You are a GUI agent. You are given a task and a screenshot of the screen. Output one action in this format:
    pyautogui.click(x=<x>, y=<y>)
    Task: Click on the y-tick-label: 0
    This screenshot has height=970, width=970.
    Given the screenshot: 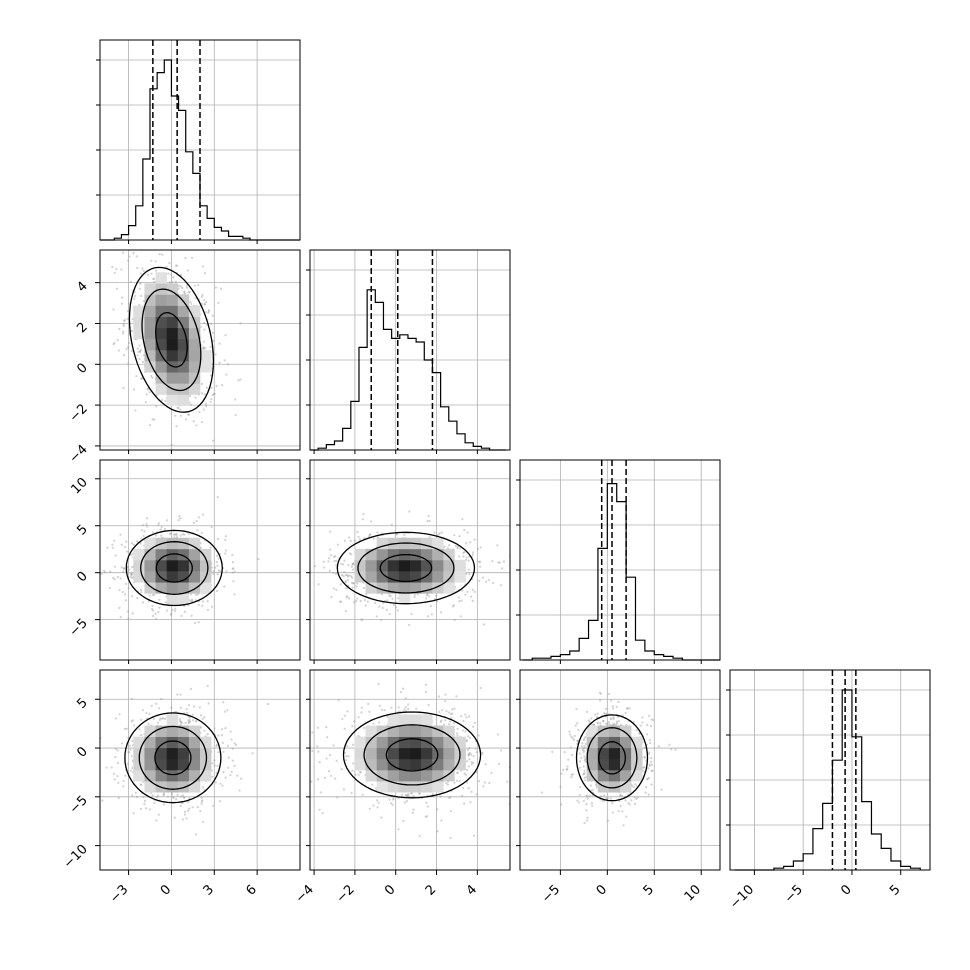 What is the action you would take?
    pyautogui.click(x=82, y=369)
    